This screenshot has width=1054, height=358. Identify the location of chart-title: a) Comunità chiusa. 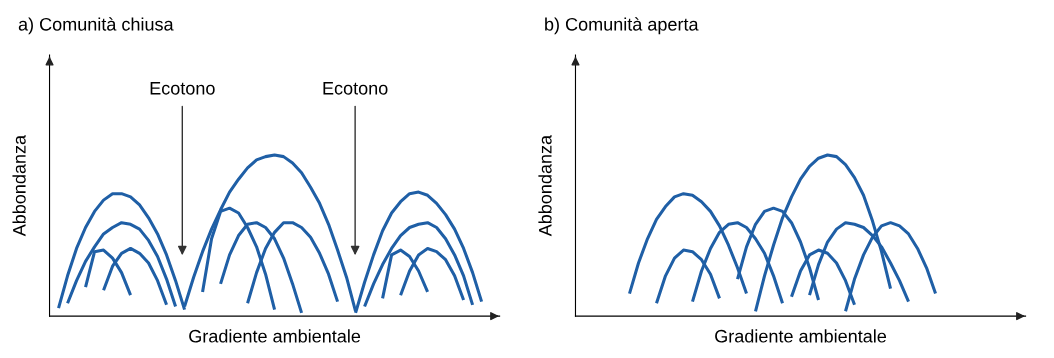
(96, 26).